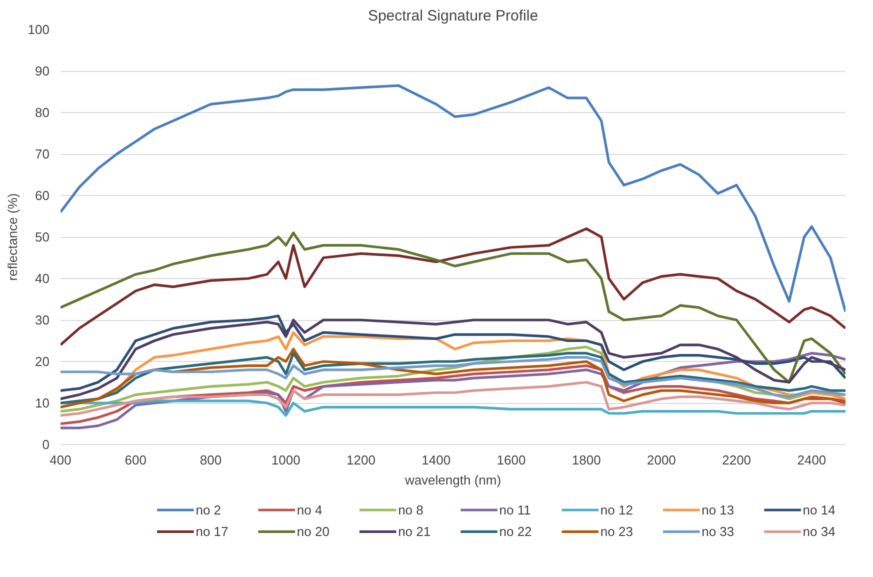 Image resolution: width=873 pixels, height=577 pixels. Describe the element at coordinates (42, 154) in the screenshot. I see `y-tick-label: 70` at that location.